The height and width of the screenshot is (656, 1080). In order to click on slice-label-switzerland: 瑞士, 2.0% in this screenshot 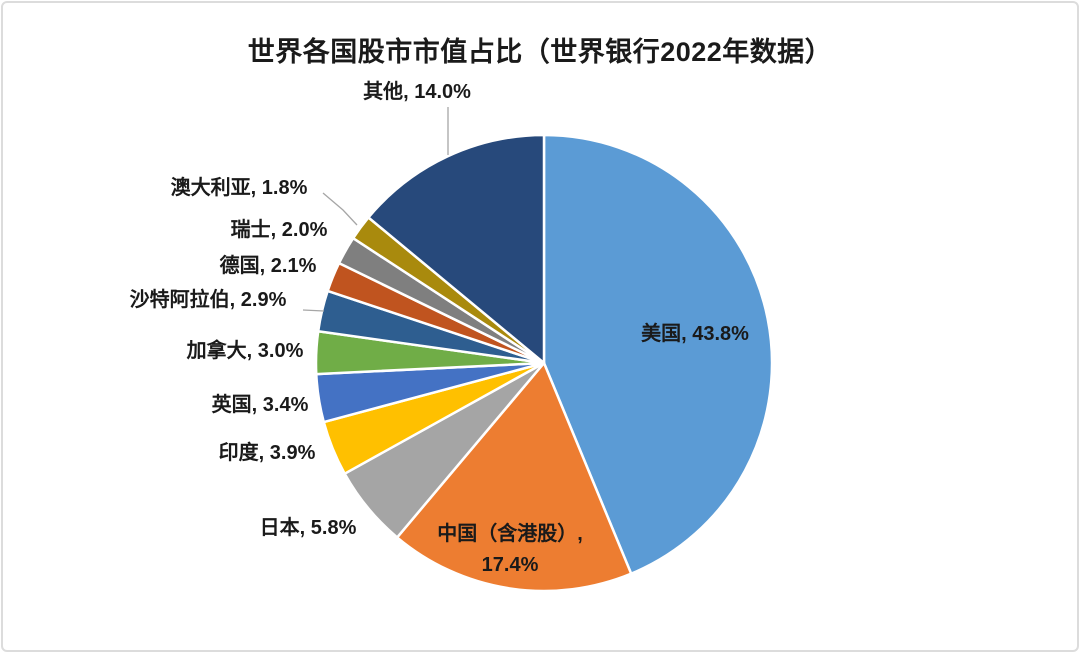, I will do `click(279, 230)`.